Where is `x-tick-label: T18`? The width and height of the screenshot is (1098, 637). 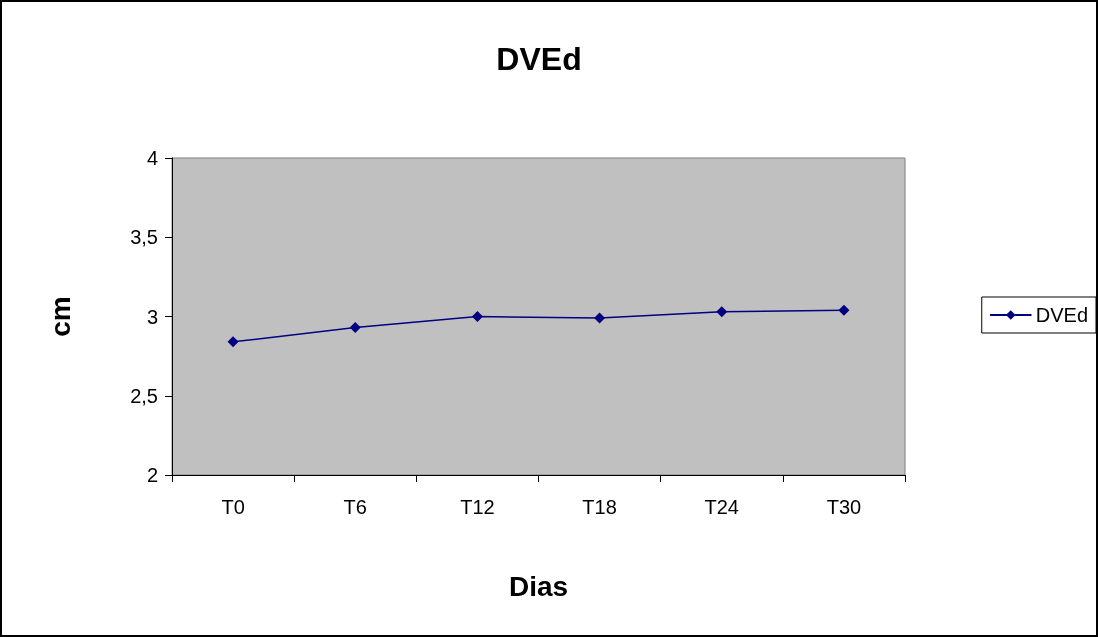 x-tick-label: T18 is located at coordinates (599, 507).